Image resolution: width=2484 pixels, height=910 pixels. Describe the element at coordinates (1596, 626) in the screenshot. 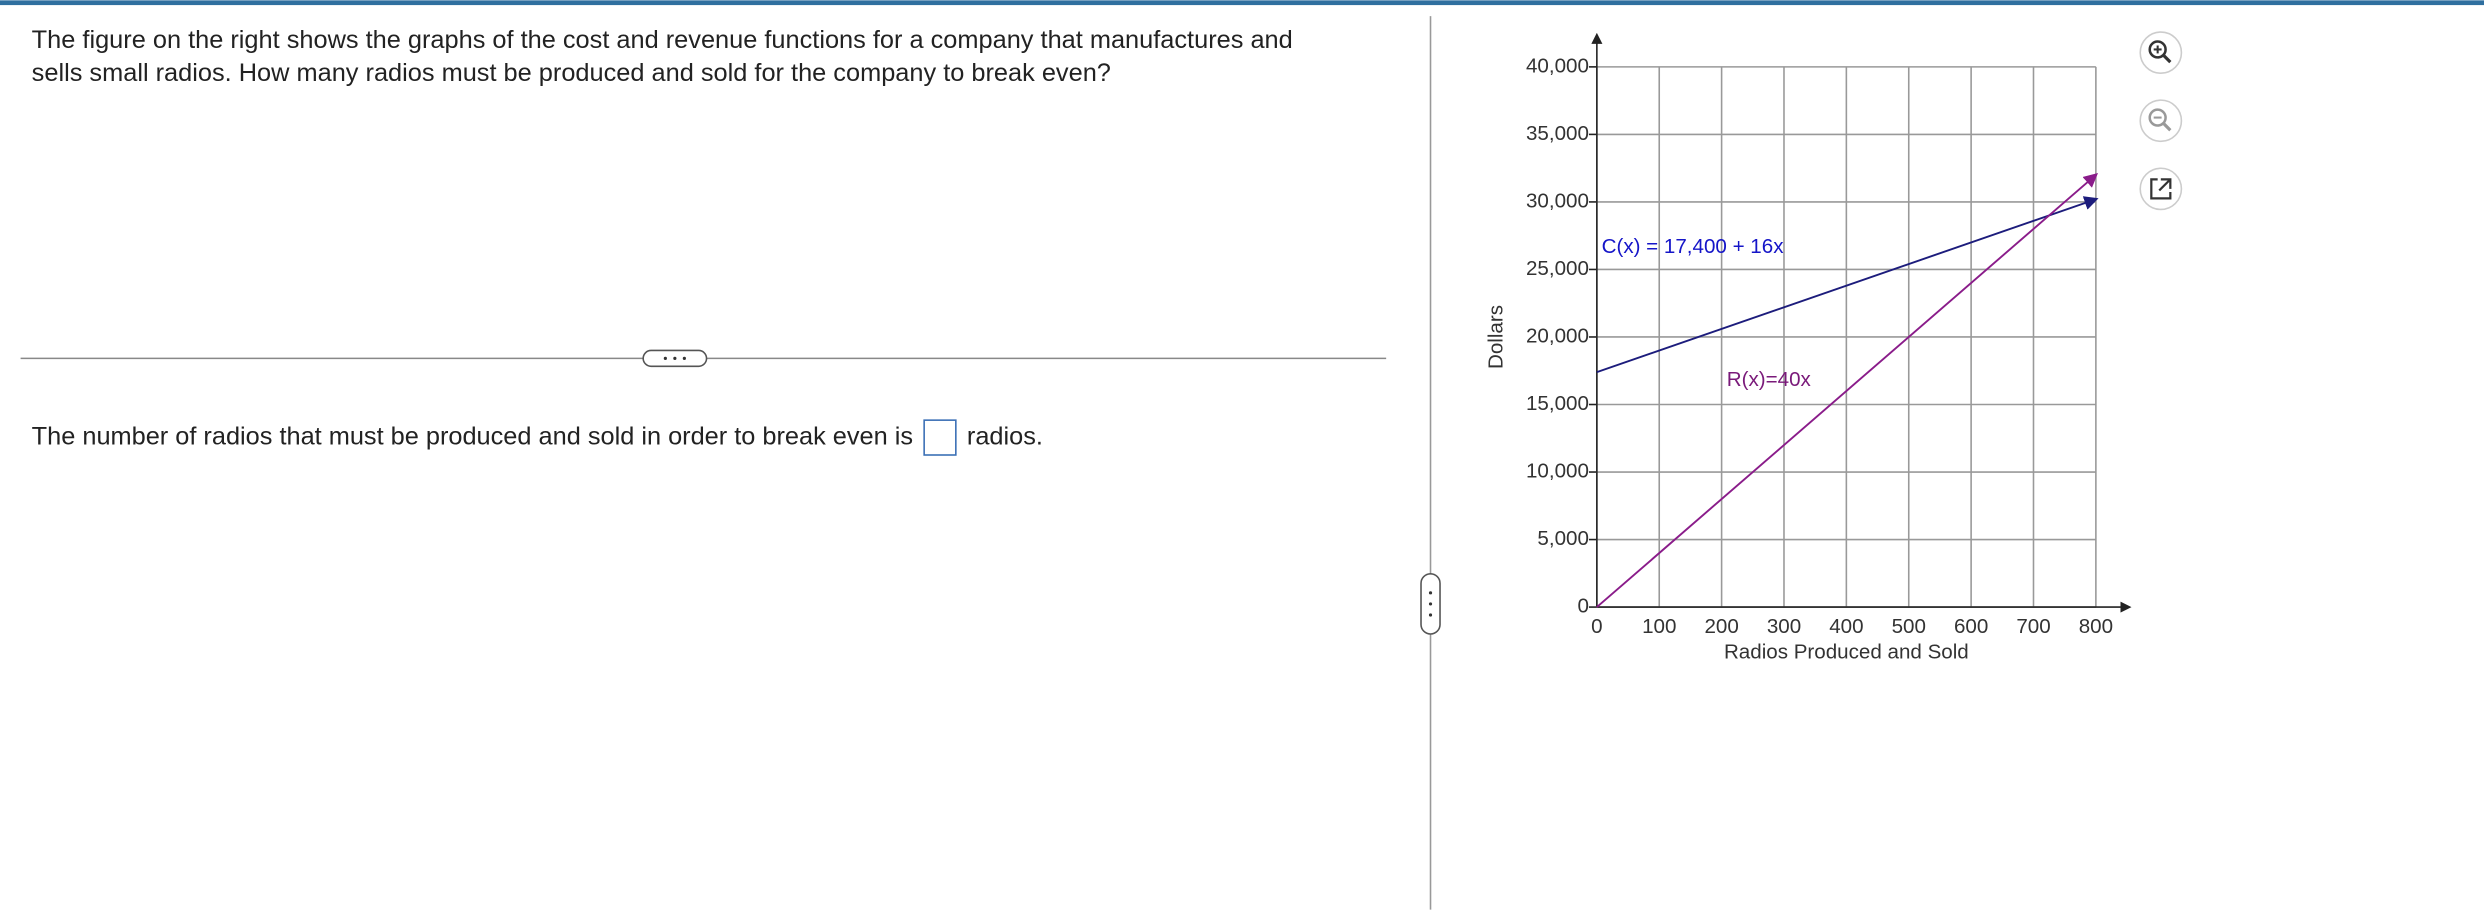

I see `x-tick-label: 0` at that location.